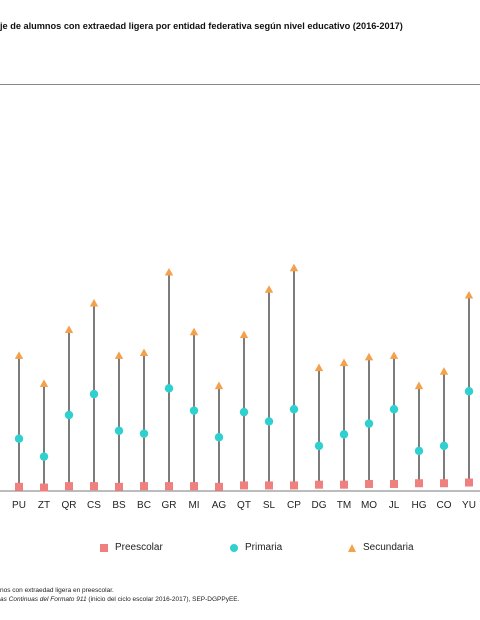  What do you see at coordinates (444, 483) in the screenshot?
I see `point-preescolar-co` at bounding box center [444, 483].